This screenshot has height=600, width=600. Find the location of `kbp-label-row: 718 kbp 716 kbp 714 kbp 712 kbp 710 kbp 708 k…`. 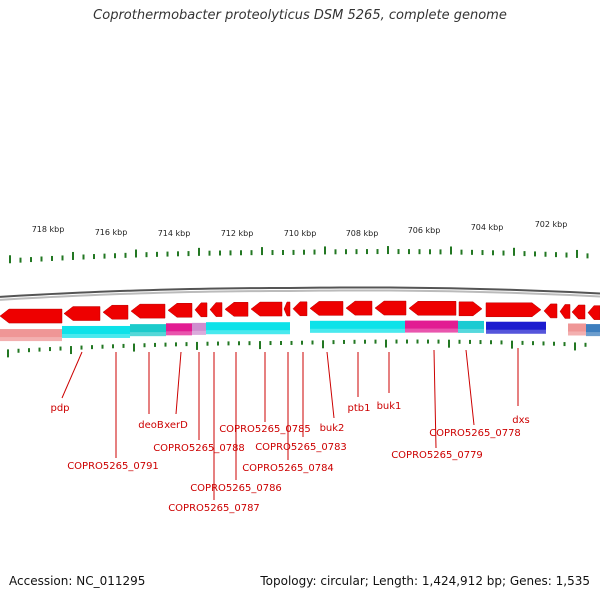

kbp-label-row: 718 kbp 716 kbp 714 kbp 712 kbp 710 kbp 708 k… is located at coordinates (300, 229).